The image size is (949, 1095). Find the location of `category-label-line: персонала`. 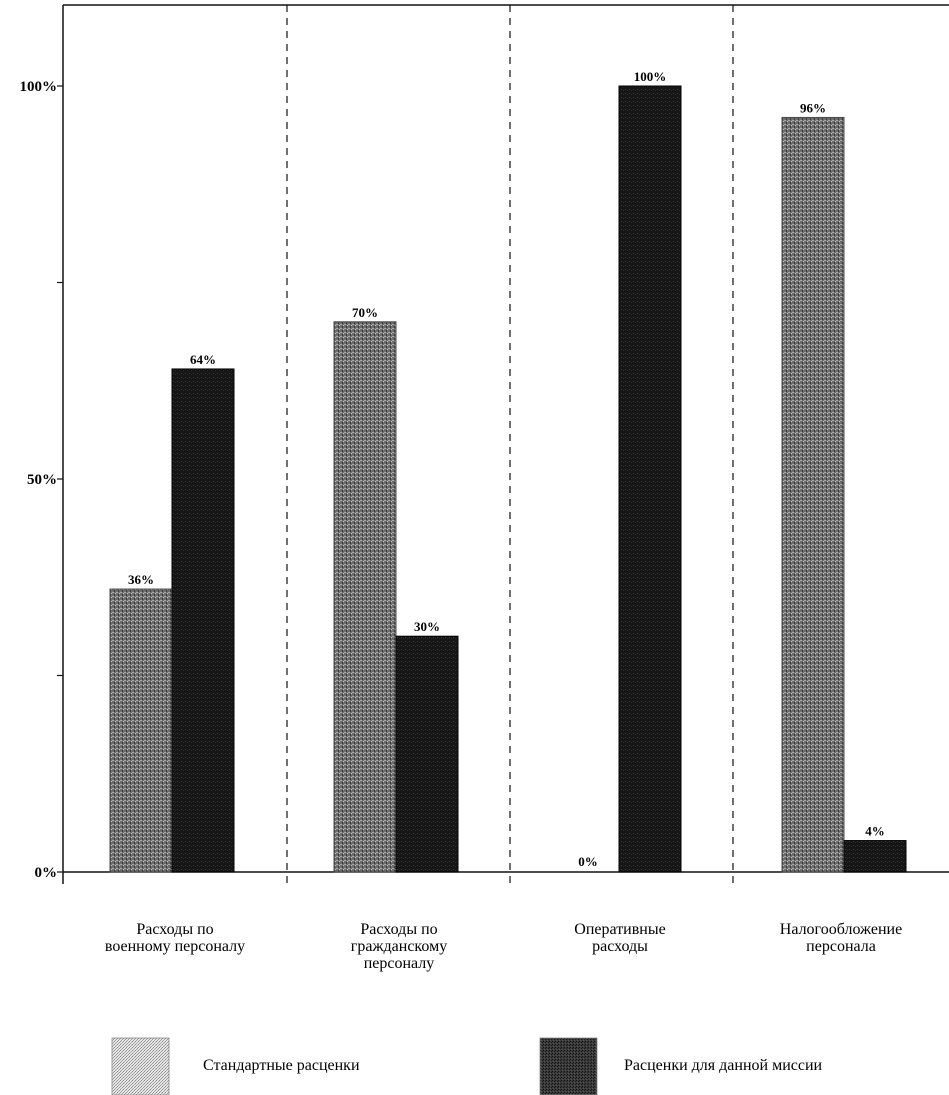

category-label-line: персонала is located at coordinates (841, 946).